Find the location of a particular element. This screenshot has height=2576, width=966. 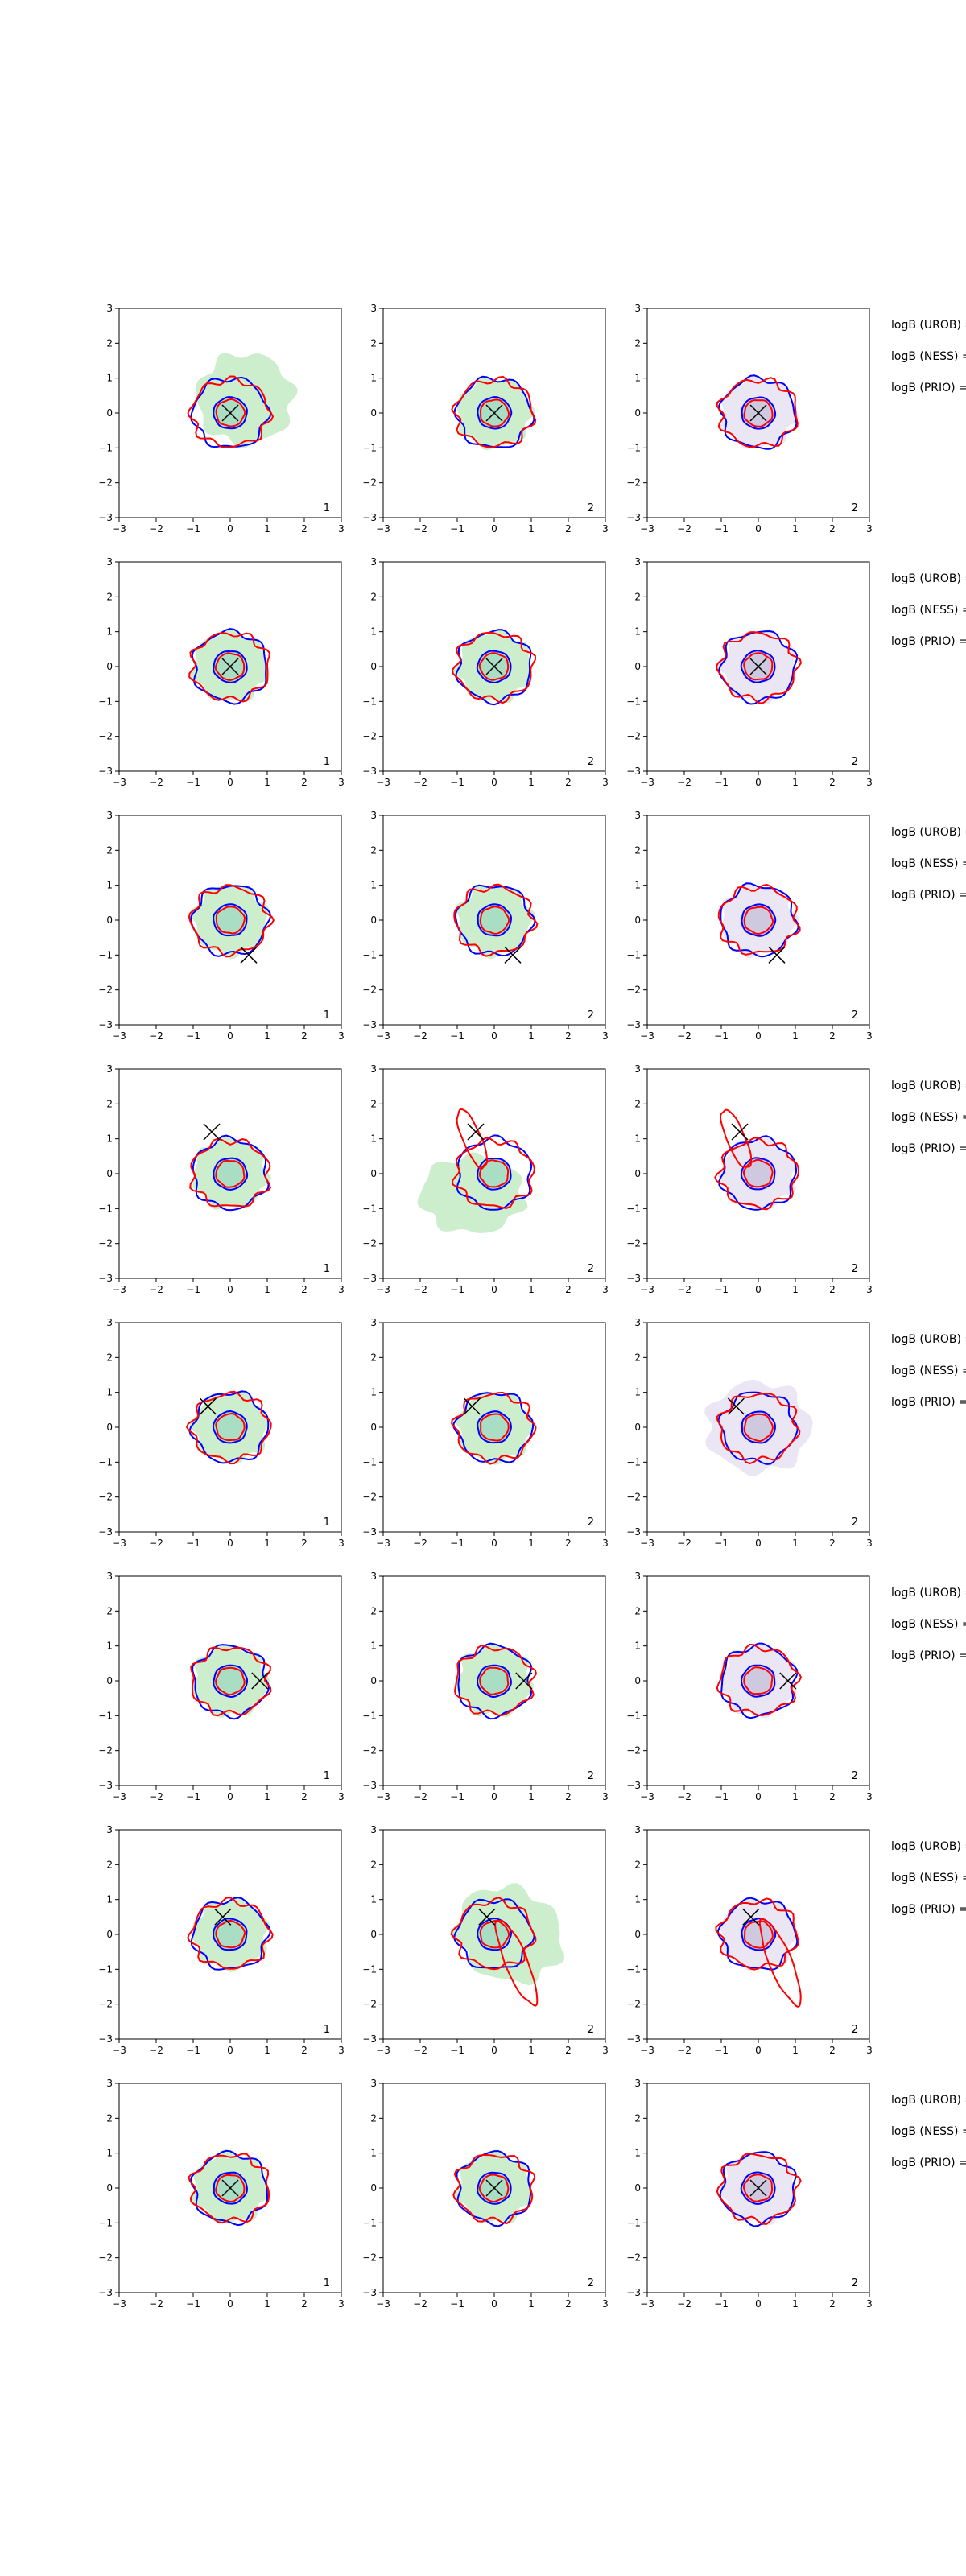

true-value-marker is located at coordinates (740, 1132).